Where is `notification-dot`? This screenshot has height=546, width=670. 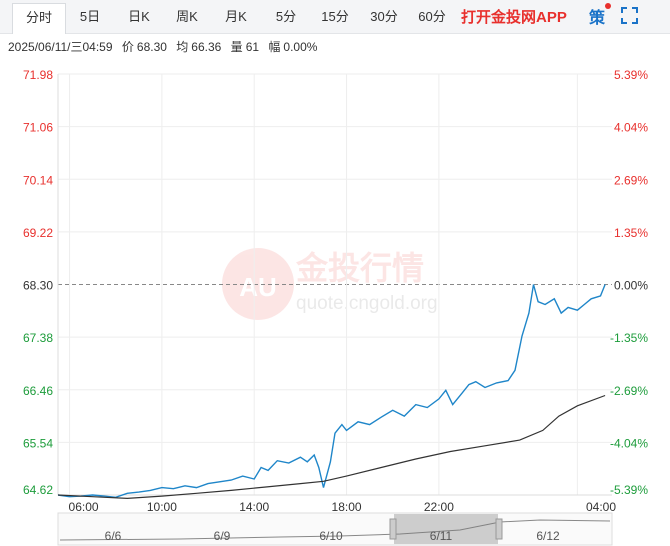
notification-dot is located at coordinates (608, 6).